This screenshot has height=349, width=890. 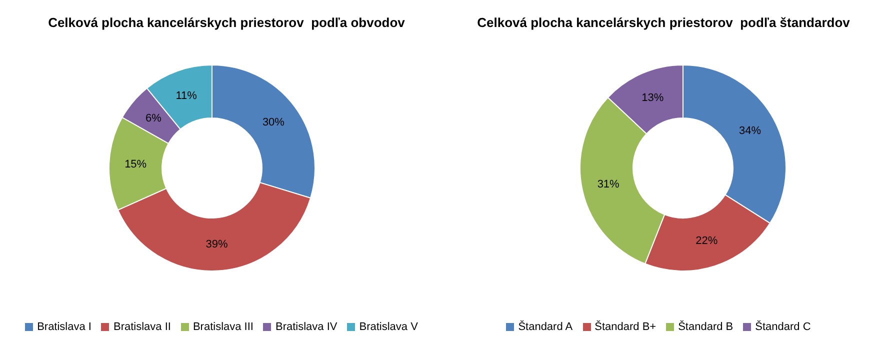 I want to click on legend-label: Bratislava V, so click(x=388, y=327).